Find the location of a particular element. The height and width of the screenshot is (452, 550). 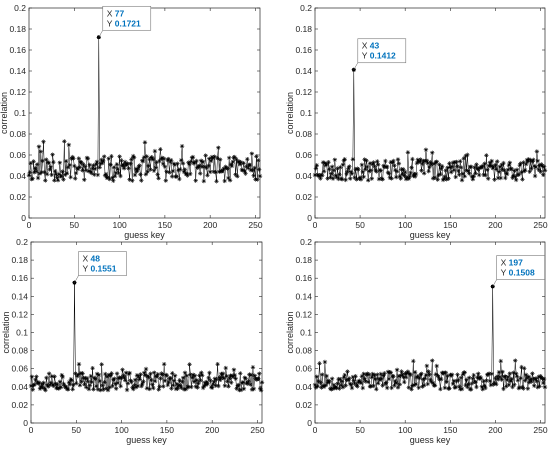

chart-2-ytick-label-1: 0.02 is located at coordinates (19, 405).